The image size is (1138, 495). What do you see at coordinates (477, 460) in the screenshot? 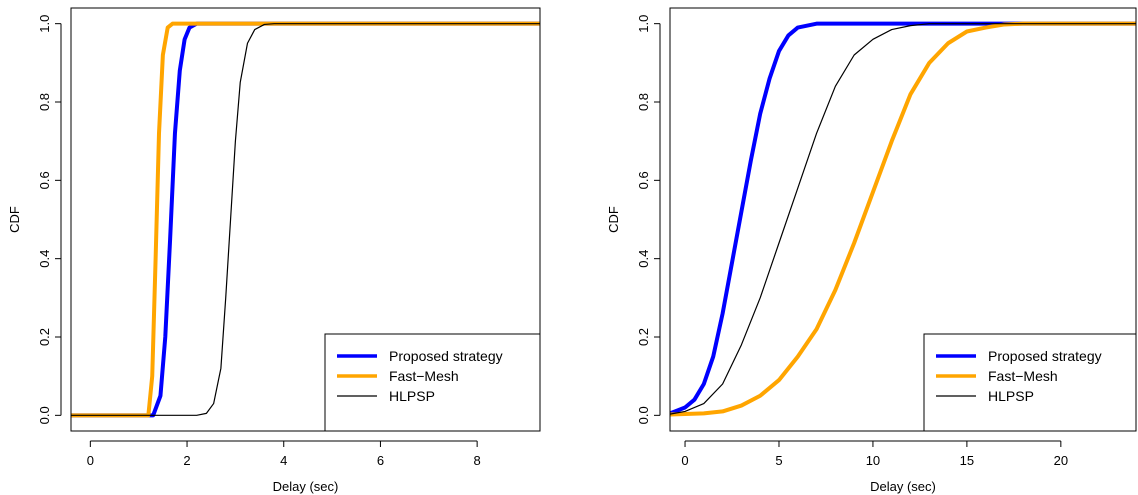
I see `x-tick-label: 8` at bounding box center [477, 460].